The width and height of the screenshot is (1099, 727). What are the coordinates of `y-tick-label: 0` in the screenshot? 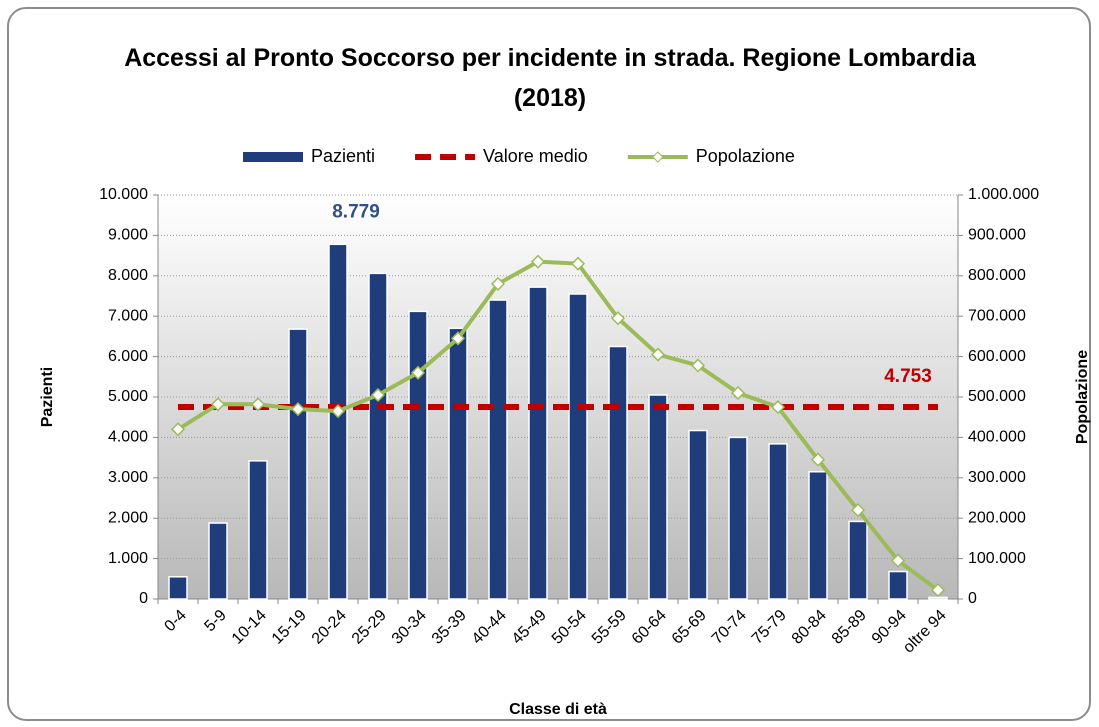 It's located at (143, 598).